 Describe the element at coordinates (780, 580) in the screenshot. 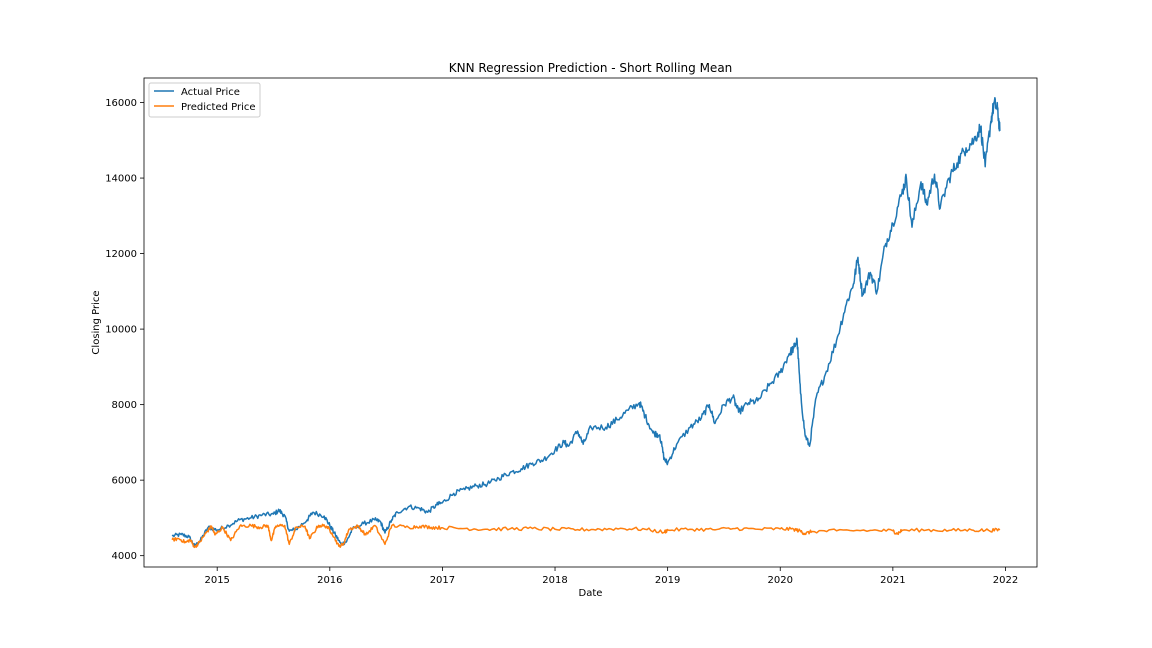

I see `x-tick-label: 2020` at that location.